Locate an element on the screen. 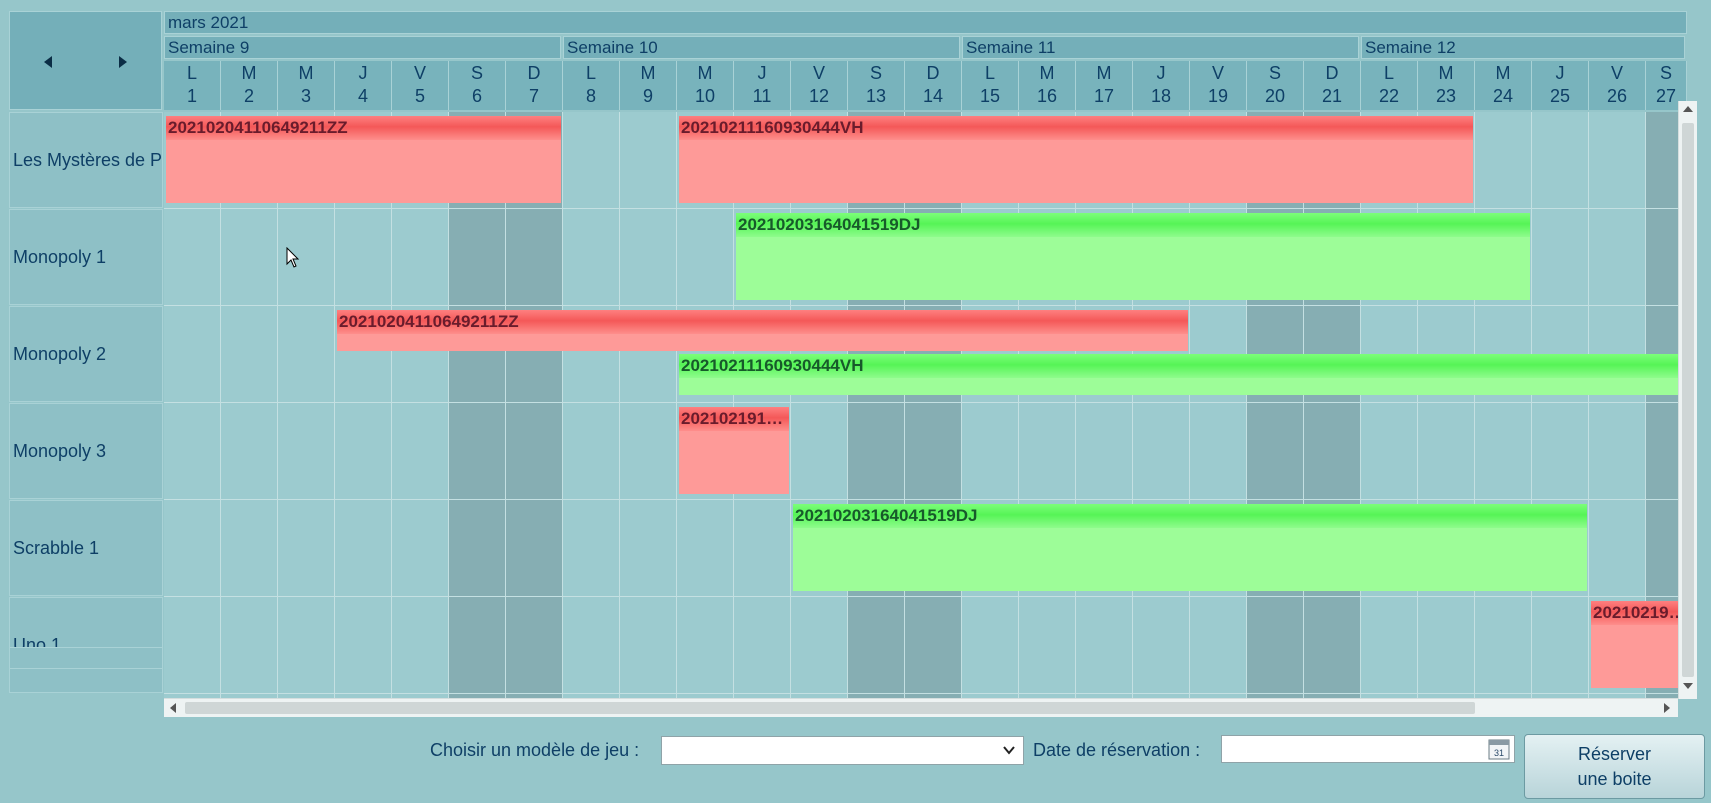  week-header: Semaine 10 is located at coordinates (761, 47).